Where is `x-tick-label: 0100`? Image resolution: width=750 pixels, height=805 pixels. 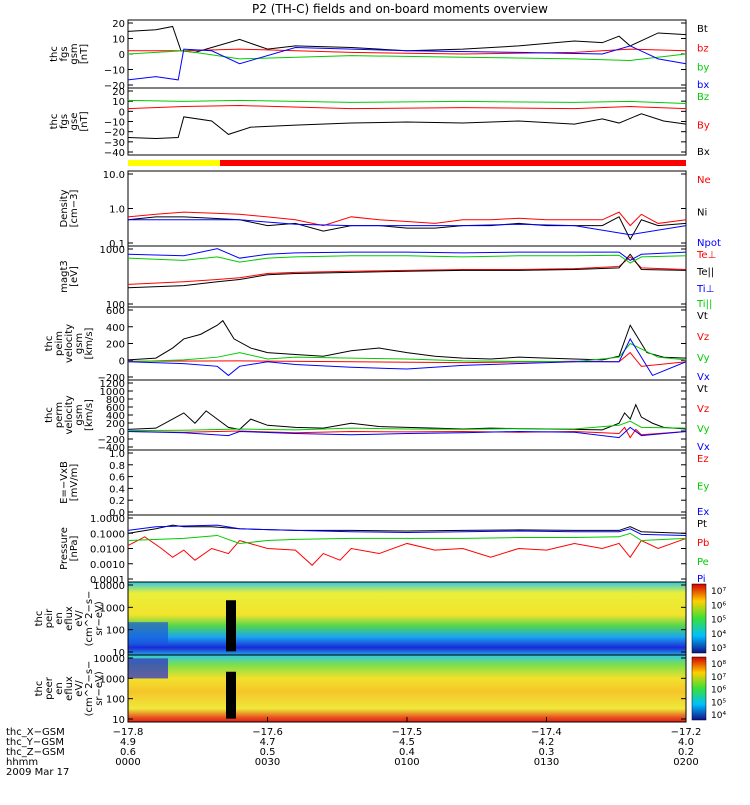 x-tick-label: 0100 is located at coordinates (406, 762).